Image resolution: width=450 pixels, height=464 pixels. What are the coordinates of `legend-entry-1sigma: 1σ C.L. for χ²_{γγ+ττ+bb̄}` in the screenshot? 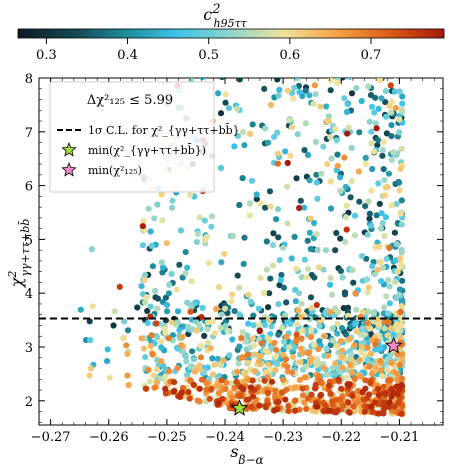 It's located at (164, 130).